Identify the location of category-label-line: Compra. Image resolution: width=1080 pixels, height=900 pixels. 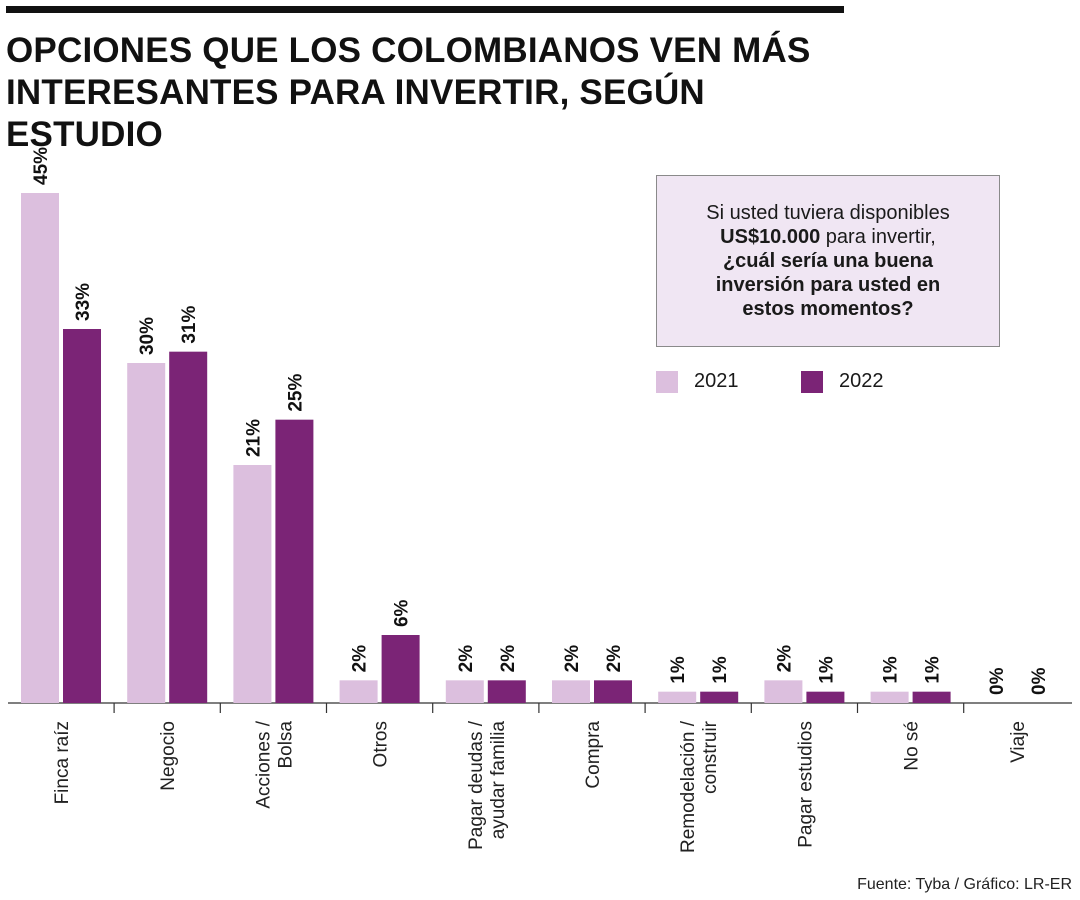
(593, 755).